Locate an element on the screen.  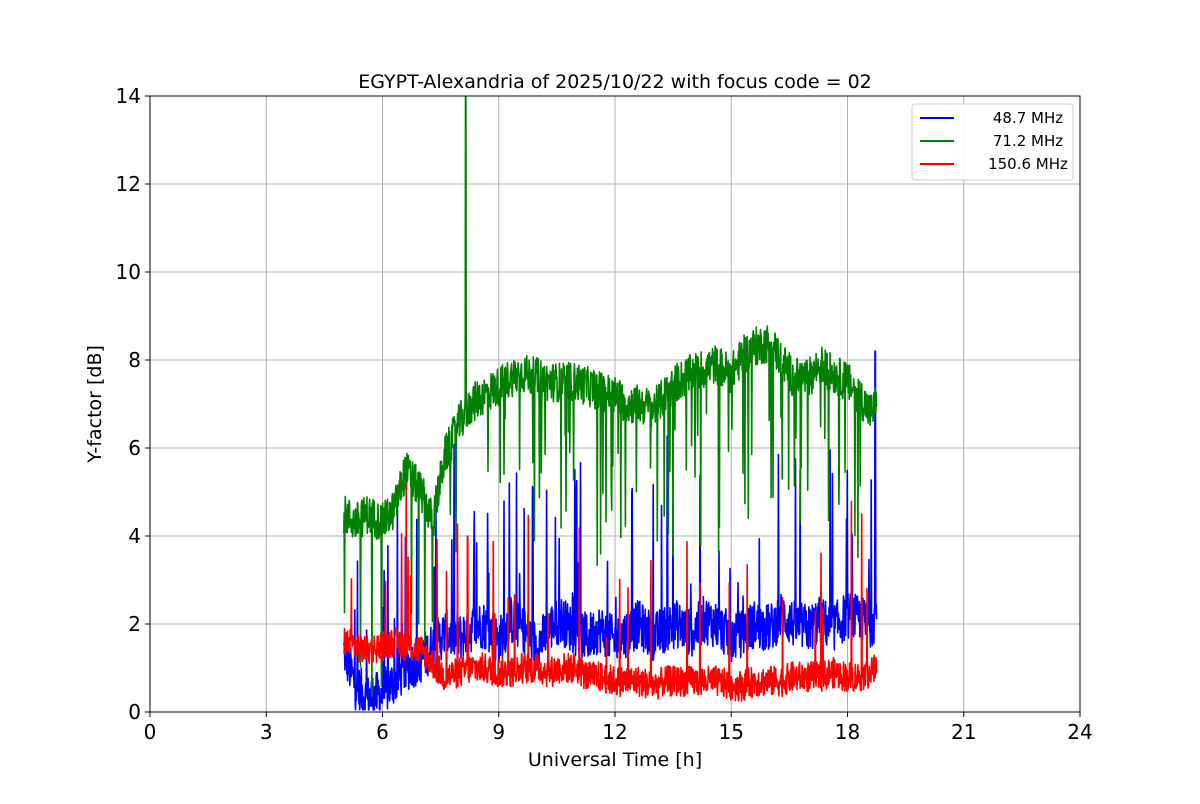
legend-label-0: 48.7 MHz is located at coordinates (1028, 118).